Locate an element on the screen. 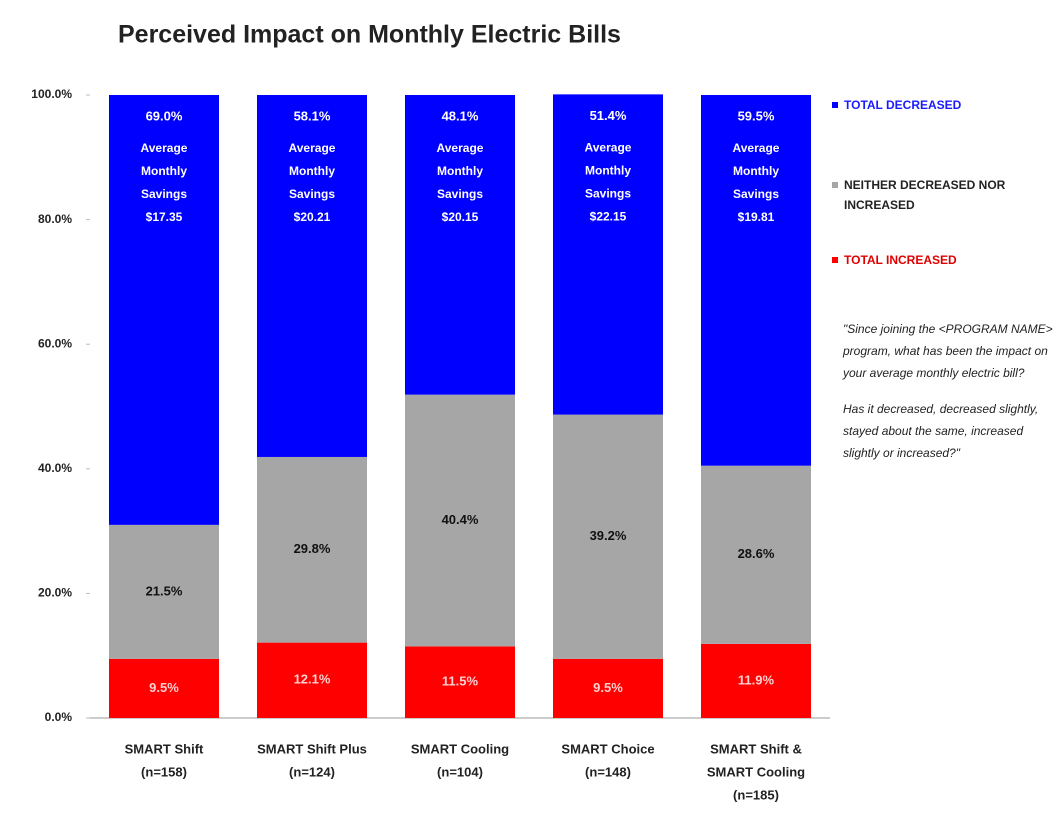 The height and width of the screenshot is (813, 1060). data-label: 40.4% is located at coordinates (460, 519).